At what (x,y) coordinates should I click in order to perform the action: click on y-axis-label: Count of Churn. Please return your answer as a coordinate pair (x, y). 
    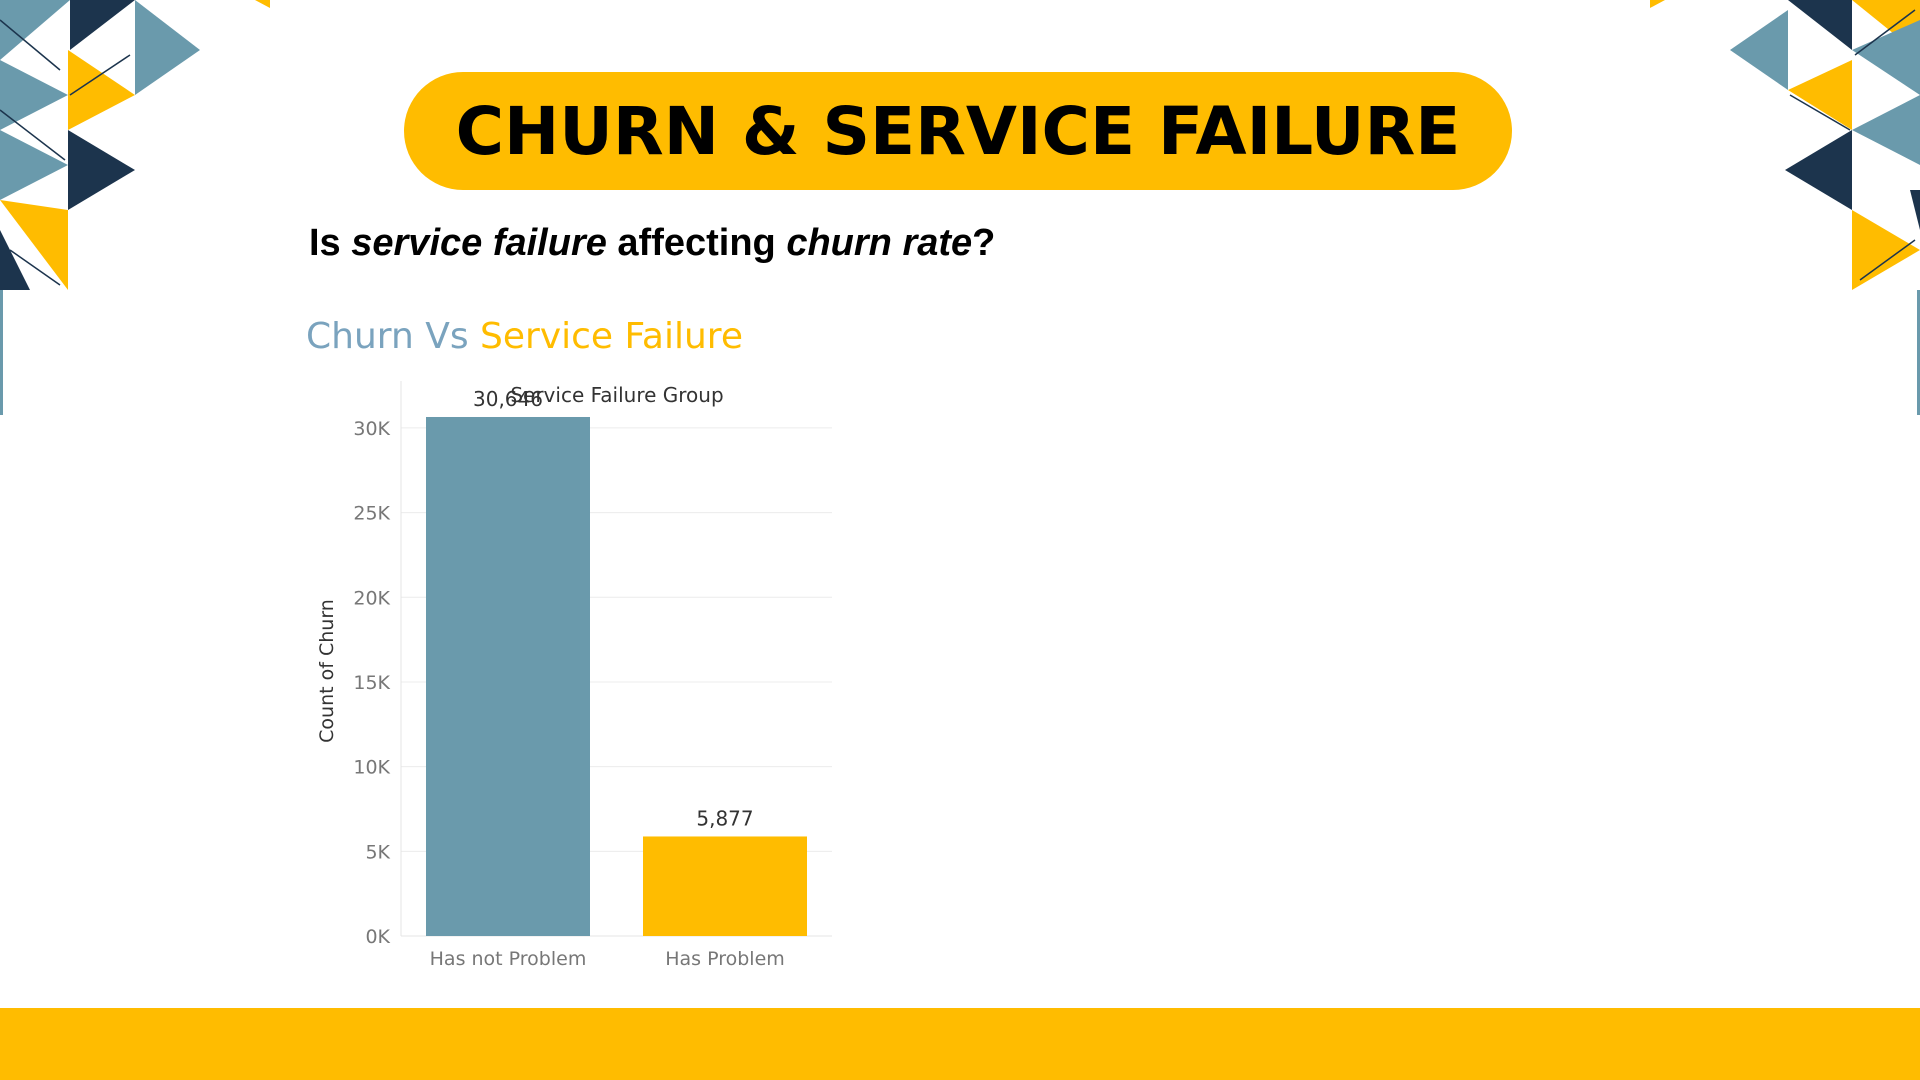
    Looking at the image, I should click on (327, 671).